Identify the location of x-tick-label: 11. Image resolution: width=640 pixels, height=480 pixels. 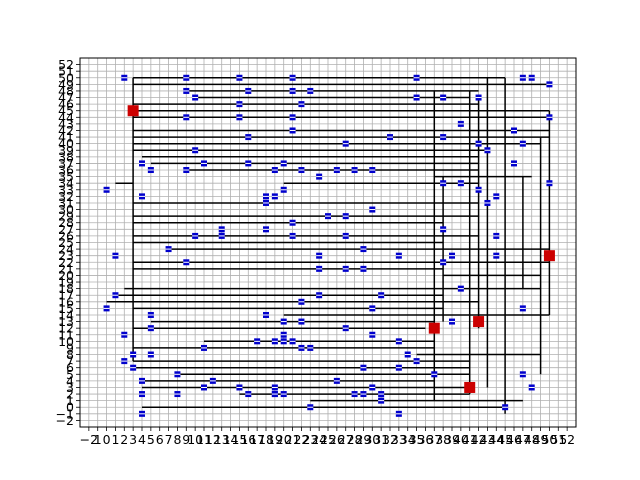
(204, 439).